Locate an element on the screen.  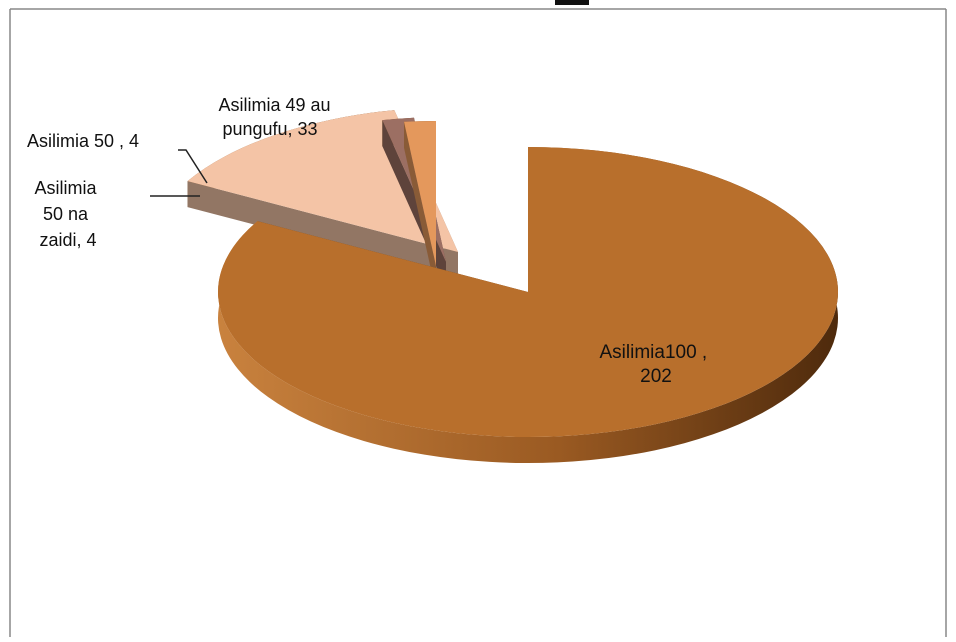
data-label-asilimia100: Asilimia100 , 202 is located at coordinates (656, 364).